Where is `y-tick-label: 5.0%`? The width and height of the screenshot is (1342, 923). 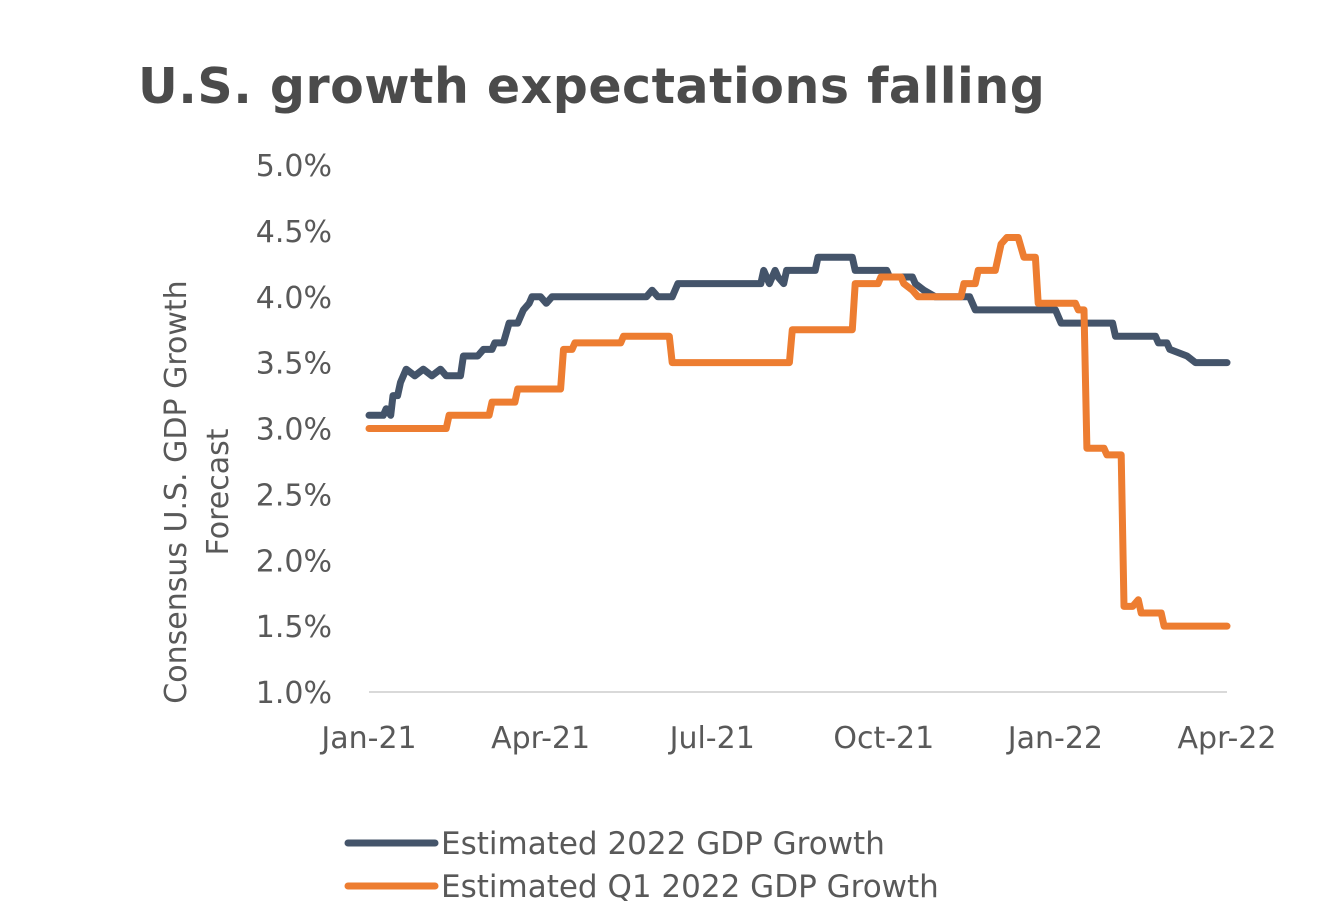
y-tick-label: 5.0% is located at coordinates (294, 166).